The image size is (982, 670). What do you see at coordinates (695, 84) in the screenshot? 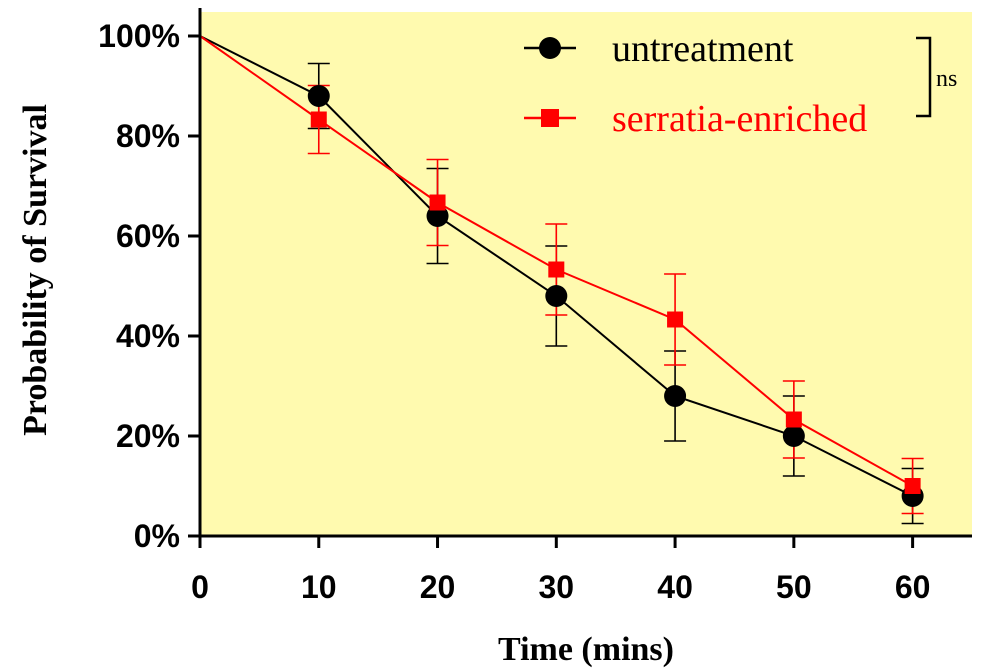
I see `legend: untreatment serratia-enriched` at bounding box center [695, 84].